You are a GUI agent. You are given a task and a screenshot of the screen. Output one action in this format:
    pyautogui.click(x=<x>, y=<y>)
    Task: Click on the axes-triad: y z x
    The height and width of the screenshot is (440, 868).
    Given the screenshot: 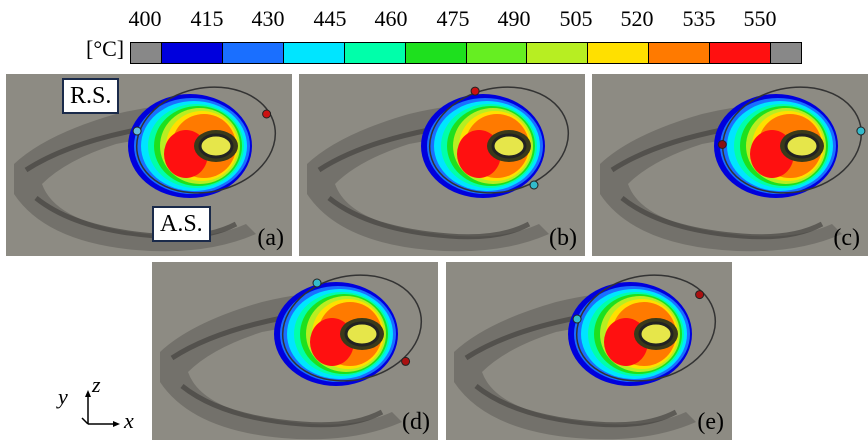 What is the action you would take?
    pyautogui.click(x=103, y=403)
    